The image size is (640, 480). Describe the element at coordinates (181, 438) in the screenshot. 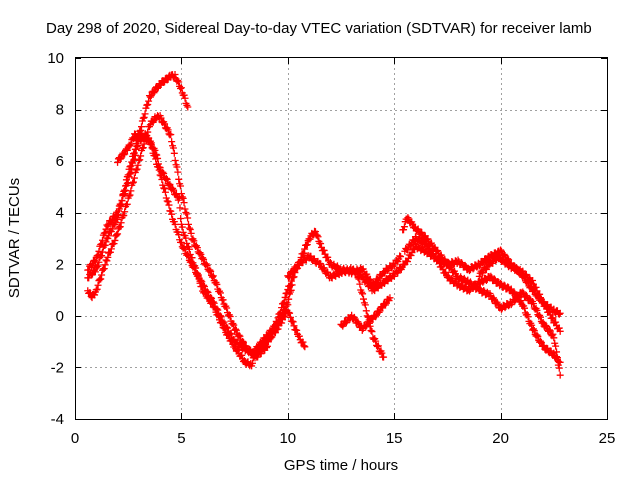

I see `x-tick-label: 5` at that location.